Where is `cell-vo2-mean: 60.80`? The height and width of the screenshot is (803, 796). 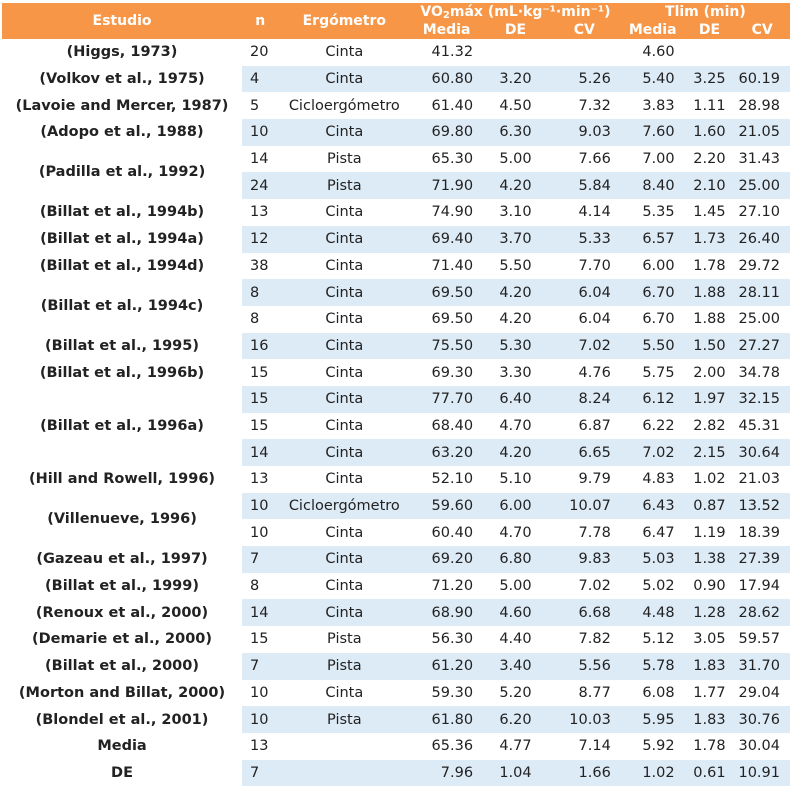 cell-vo2-mean: 60.80 is located at coordinates (447, 79).